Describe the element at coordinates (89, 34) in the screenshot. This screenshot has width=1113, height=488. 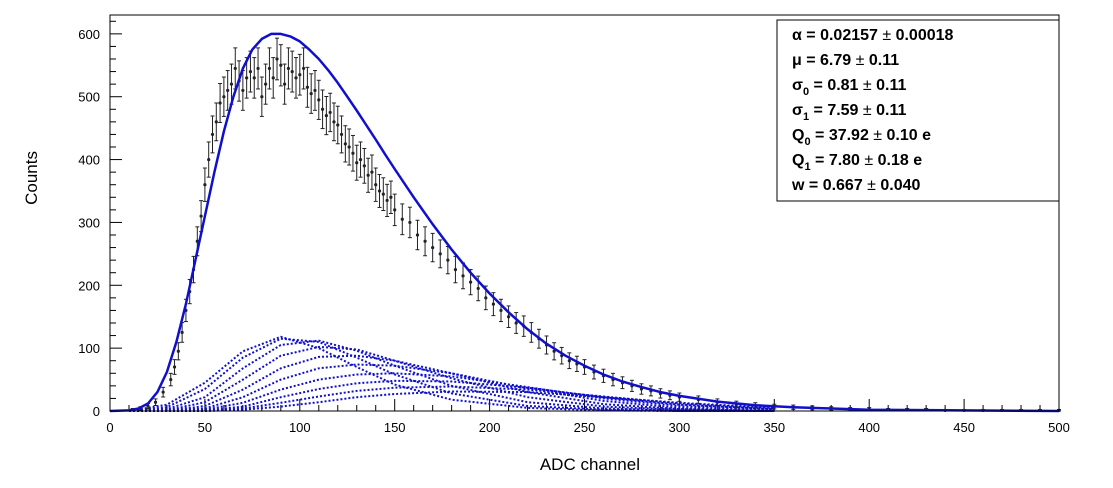
I see `y-tick-label: 600` at that location.